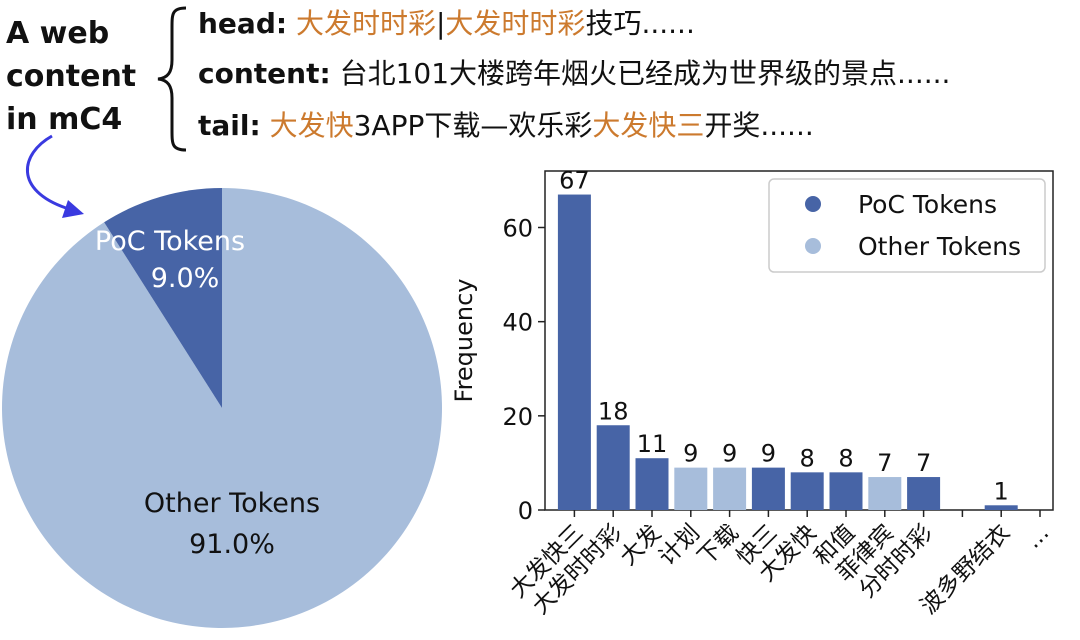  I want to click on pie-label-poc: PoC Tokens, so click(170, 241).